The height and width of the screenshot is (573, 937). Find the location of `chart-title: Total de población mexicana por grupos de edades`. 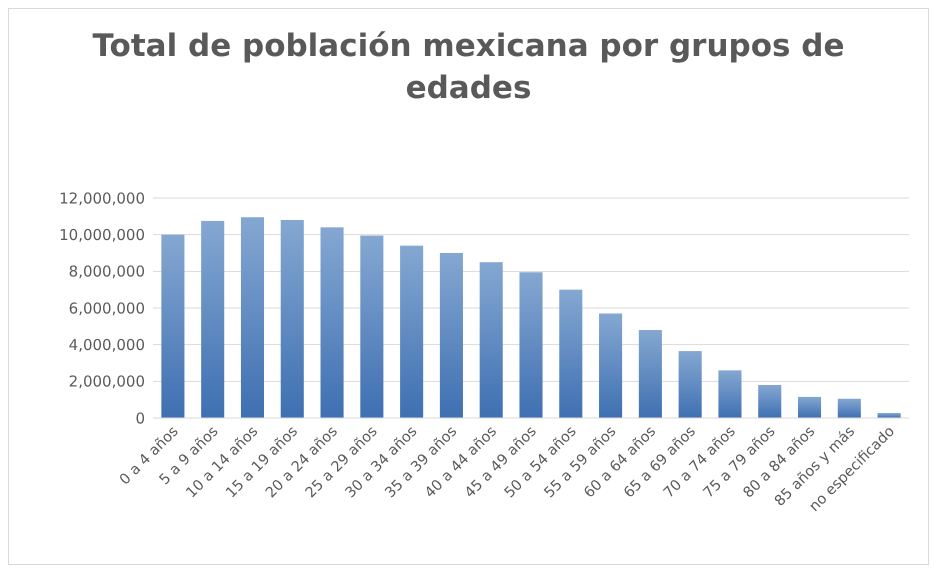

chart-title: Total de población mexicana por grupos de edades is located at coordinates (468, 67).